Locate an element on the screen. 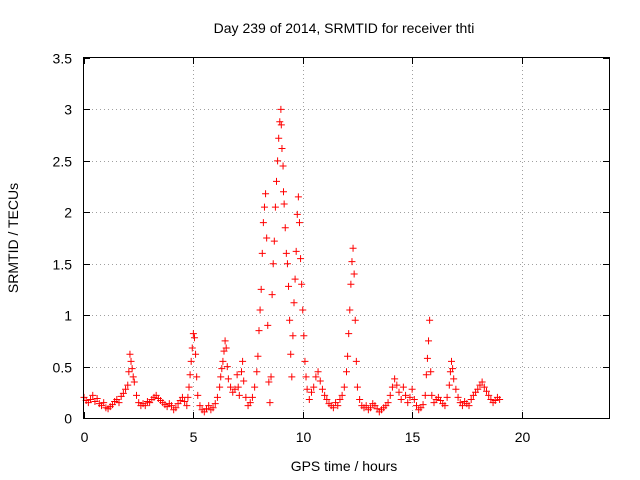  y-tick-label: 2 is located at coordinates (68, 213).